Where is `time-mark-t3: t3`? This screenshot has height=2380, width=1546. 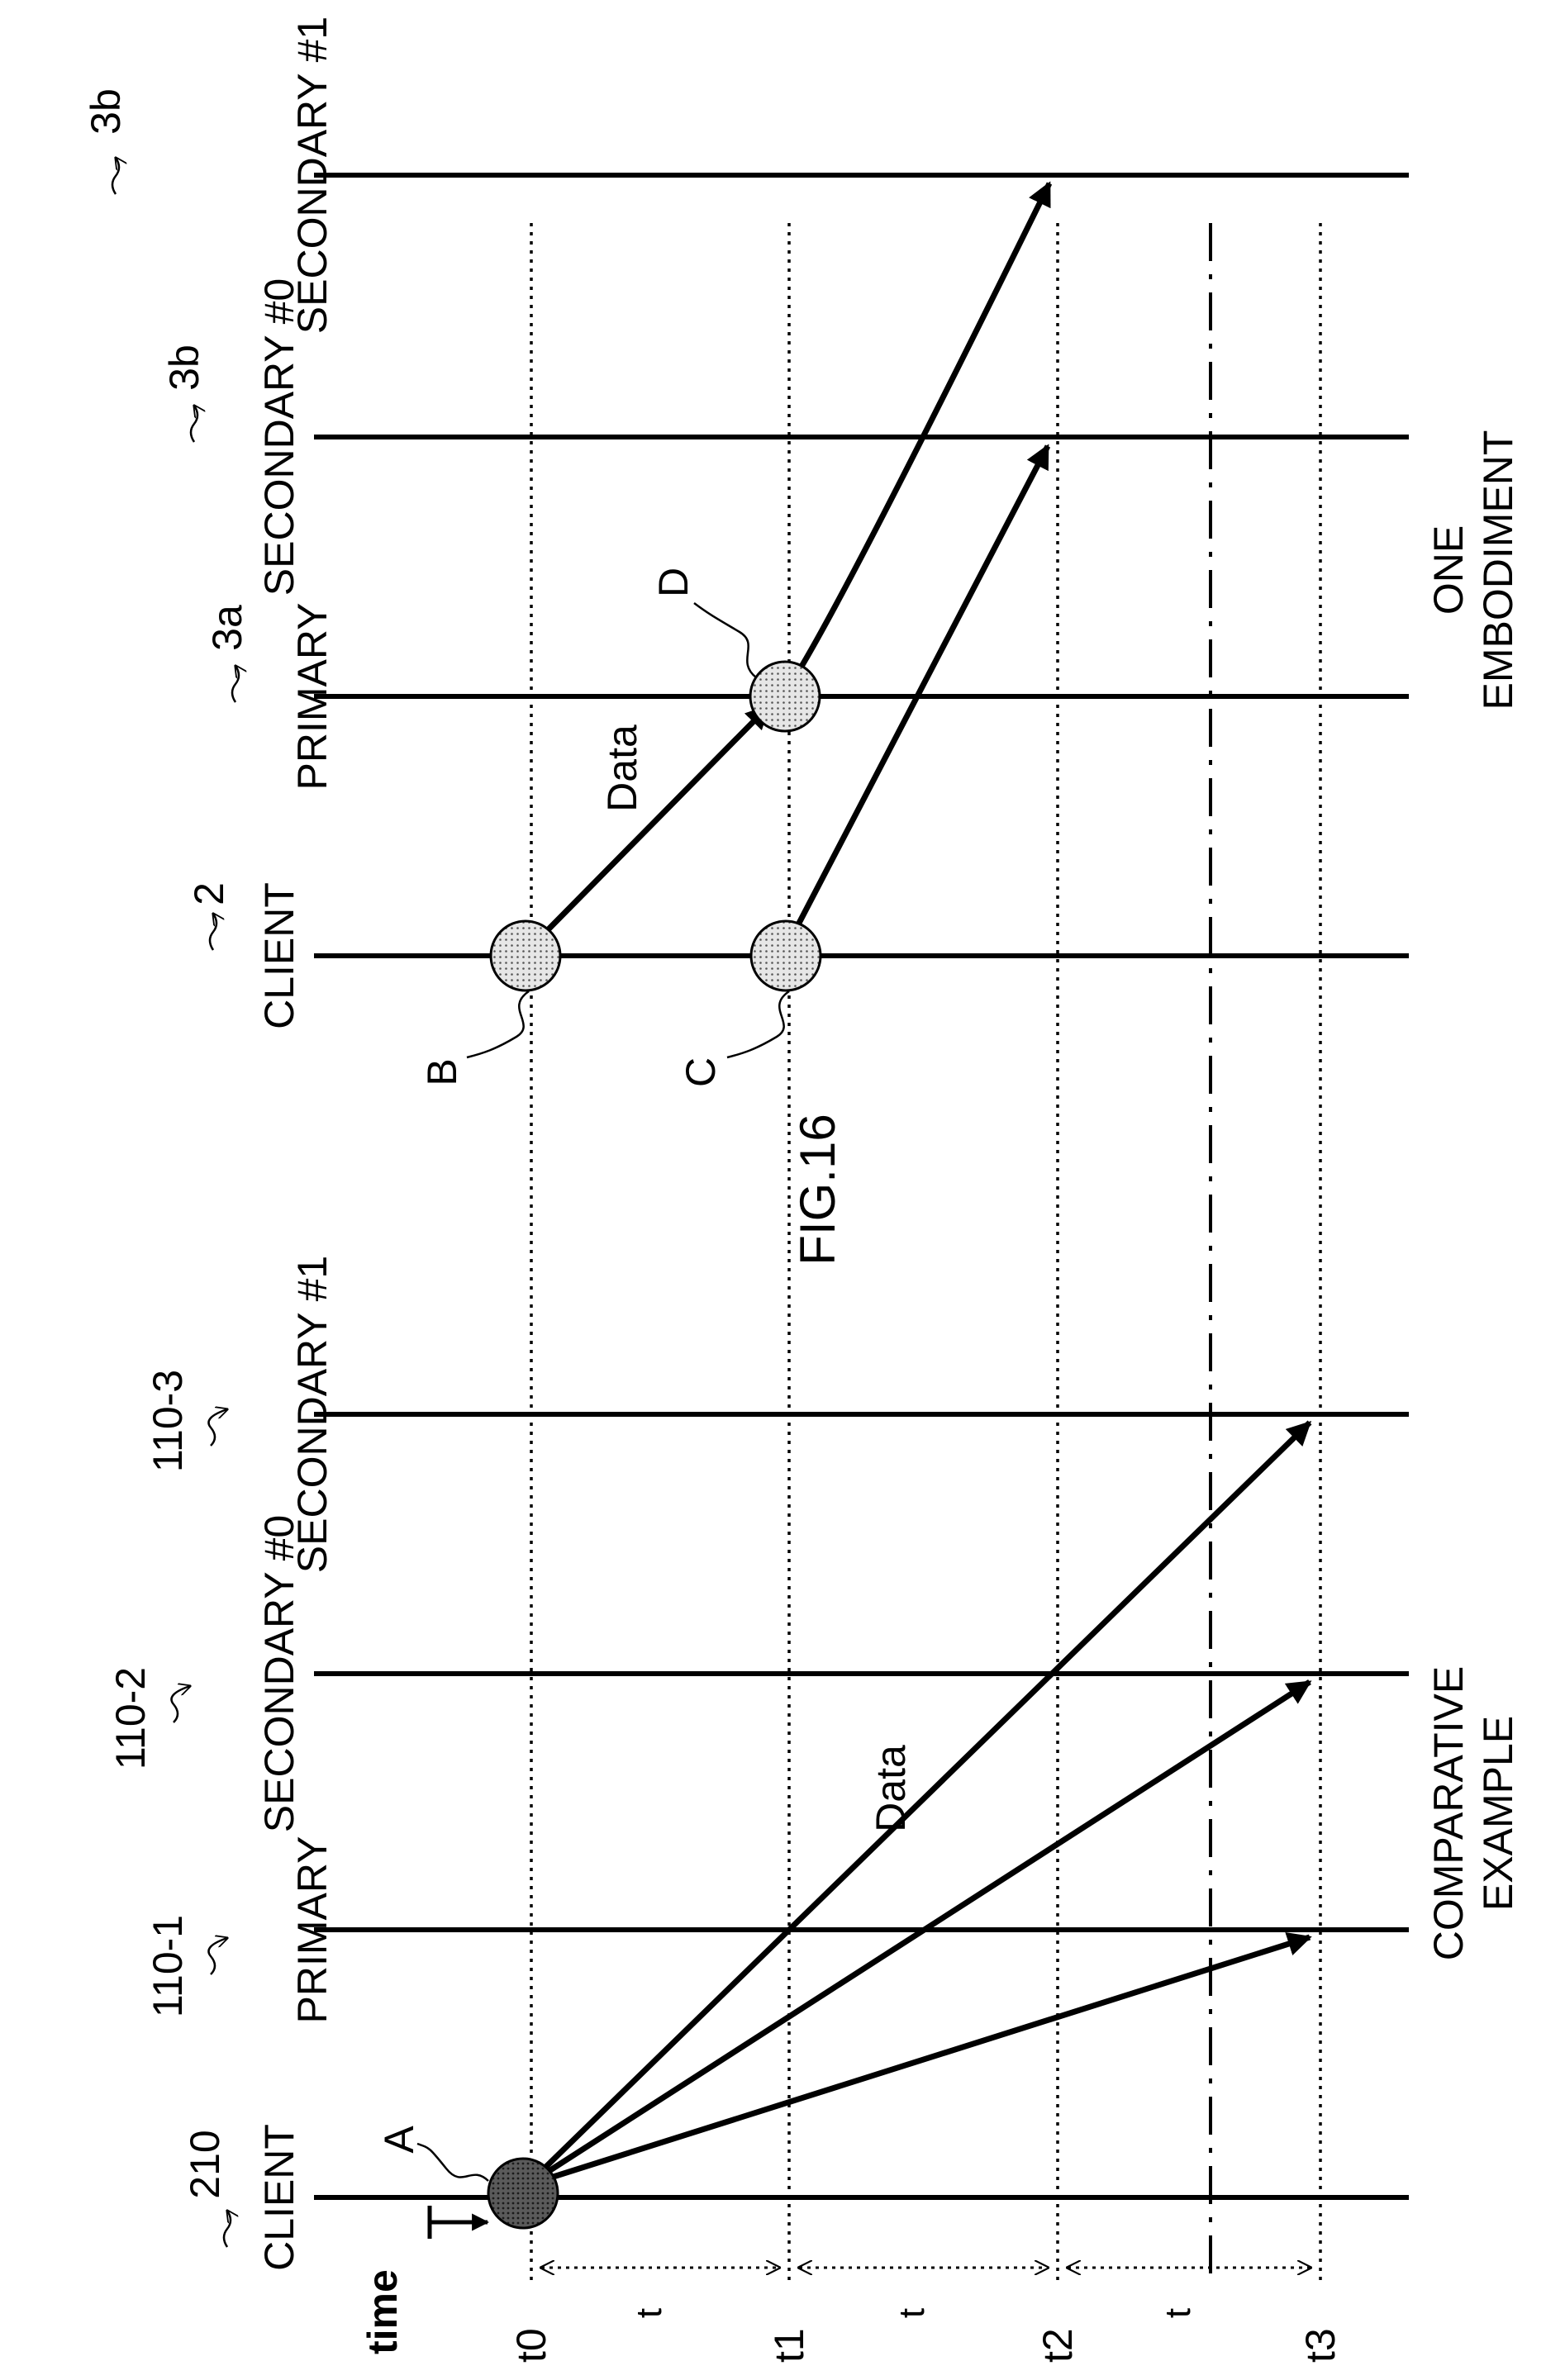 time-mark-t3: t3 is located at coordinates (1320, 2345).